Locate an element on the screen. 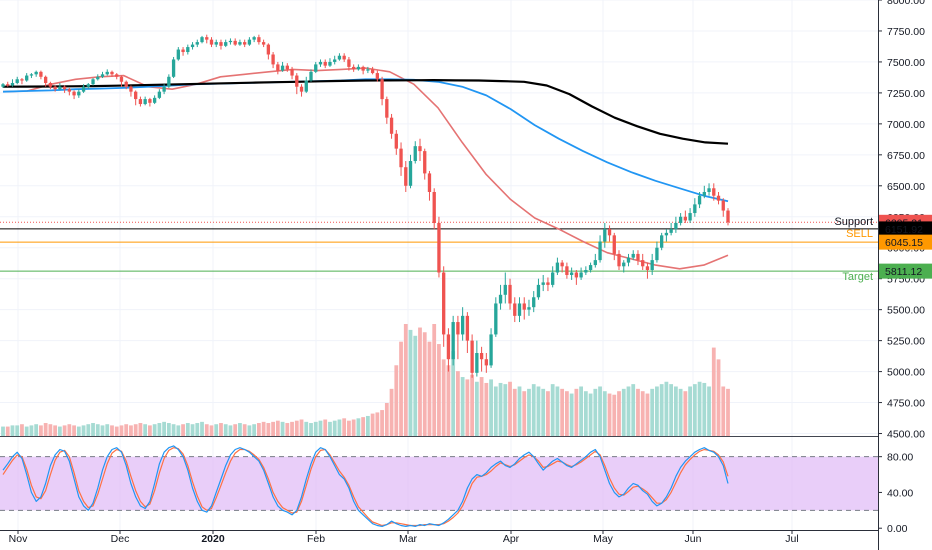  level-tag-support: 6151.92 is located at coordinates (905, 229).